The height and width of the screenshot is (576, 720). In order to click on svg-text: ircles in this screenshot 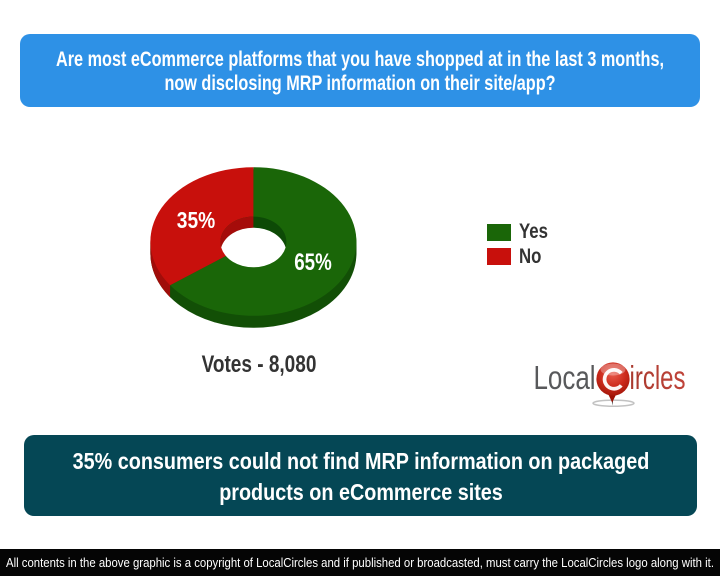, I will do `click(658, 377)`.